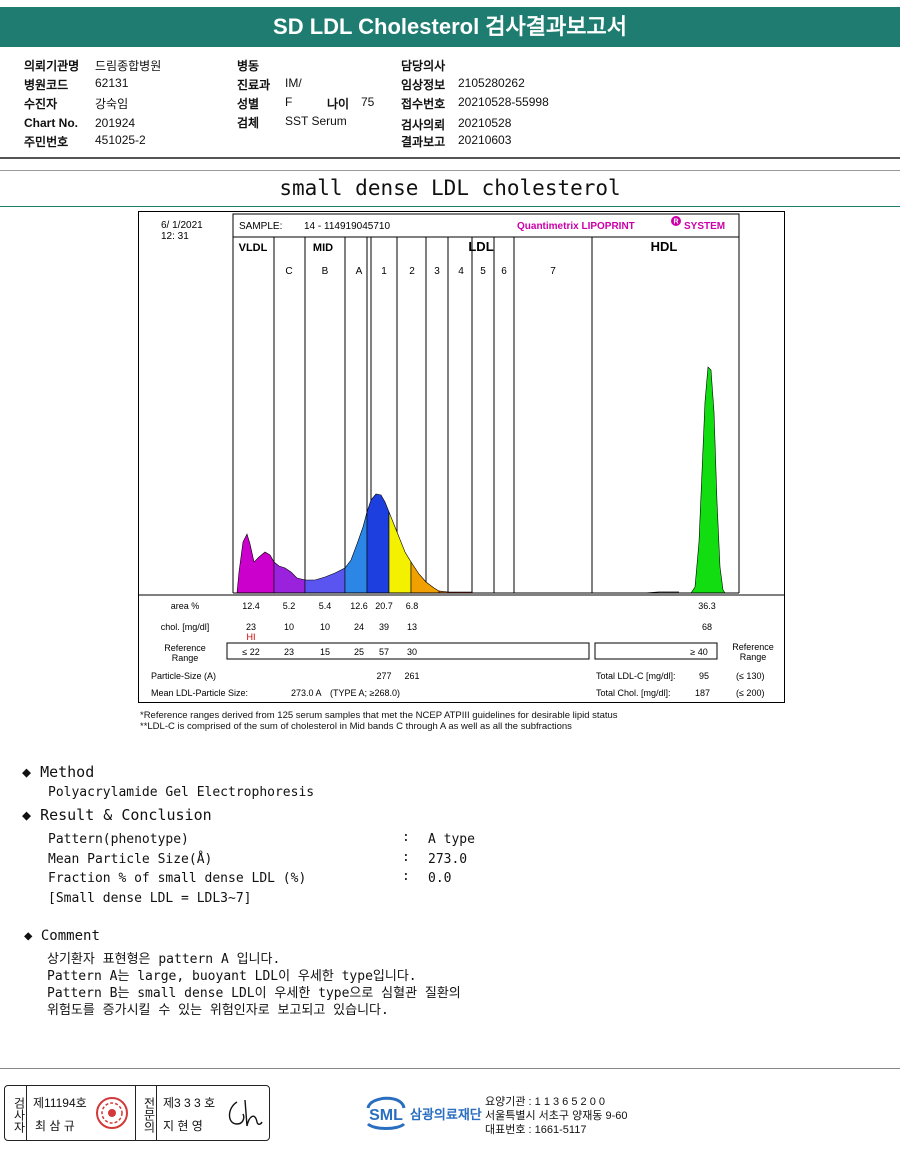 This screenshot has width=900, height=1149. I want to click on particle-size-value: 277, so click(383, 676).